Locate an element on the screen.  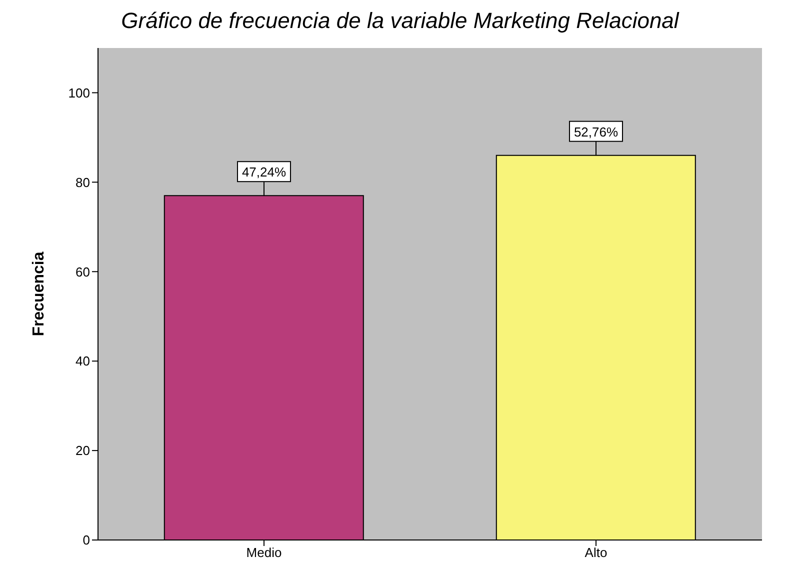
y-tick-label: 0 is located at coordinates (86, 540).